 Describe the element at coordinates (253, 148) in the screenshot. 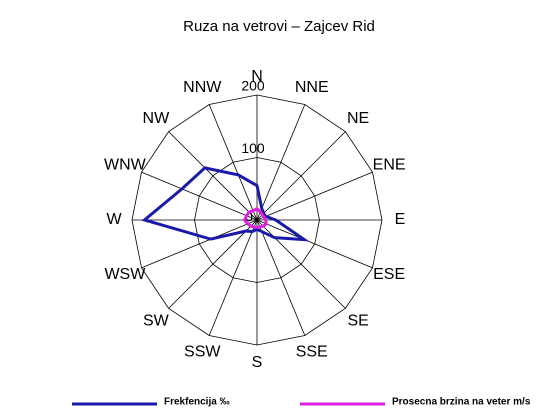

I see `r-tick-label: 100` at that location.